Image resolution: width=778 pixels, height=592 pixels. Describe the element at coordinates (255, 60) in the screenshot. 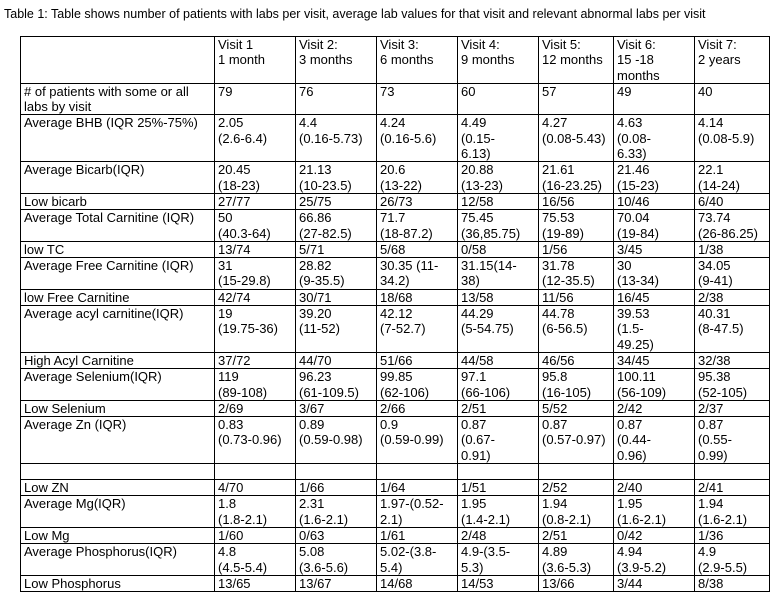

I see `value-cell: Visit 1 1 month` at that location.